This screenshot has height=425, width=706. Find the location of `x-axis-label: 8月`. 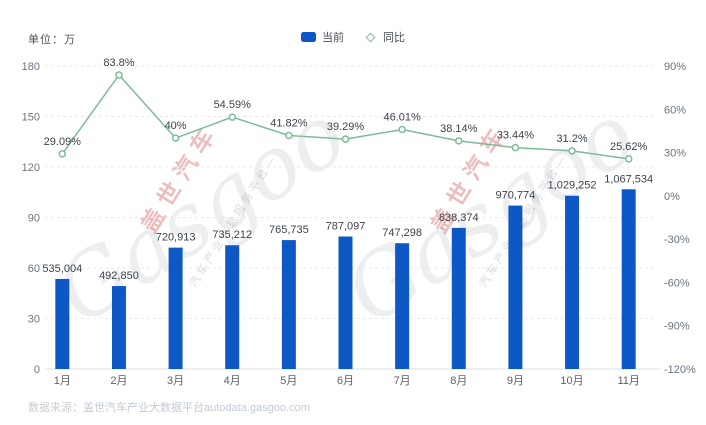

x-axis-label: 8月 is located at coordinates (458, 381).